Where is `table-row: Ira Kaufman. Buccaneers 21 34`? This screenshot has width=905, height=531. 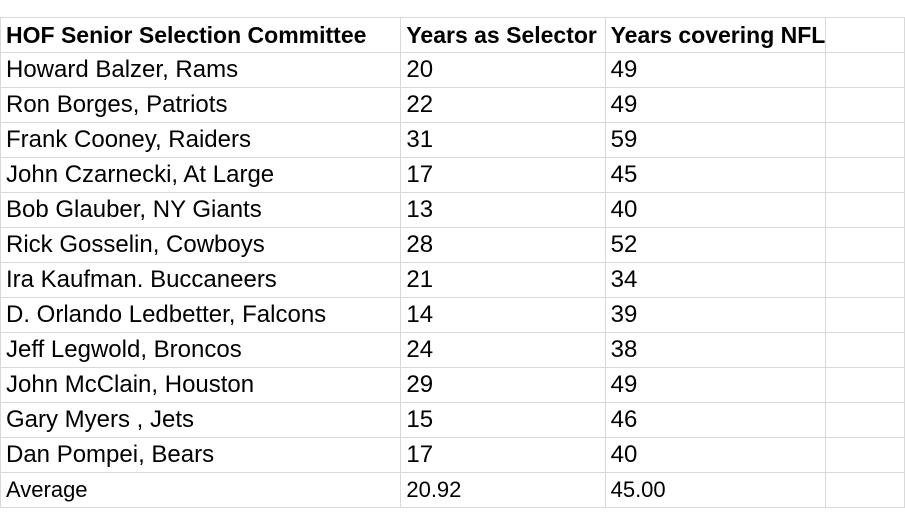 table-row: Ira Kaufman. Buccaneers 21 34 is located at coordinates (452, 280).